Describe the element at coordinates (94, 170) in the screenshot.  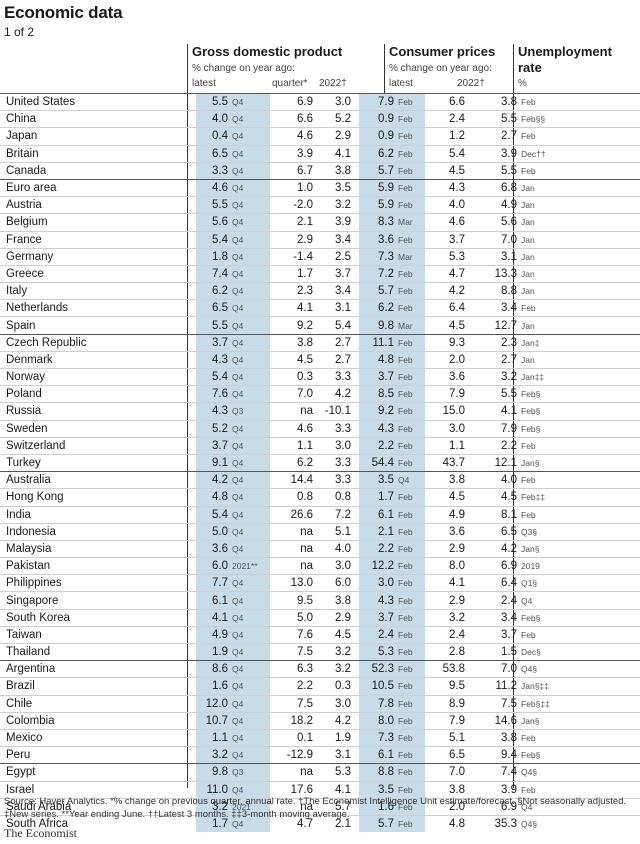
I see `country-name: Canada` at that location.